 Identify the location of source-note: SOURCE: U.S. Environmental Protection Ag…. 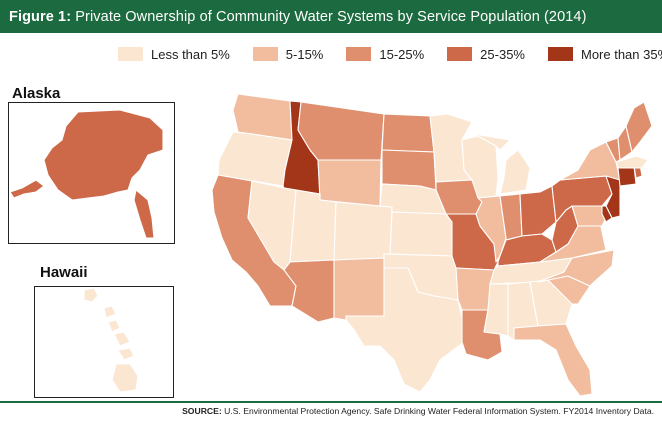
(418, 411).